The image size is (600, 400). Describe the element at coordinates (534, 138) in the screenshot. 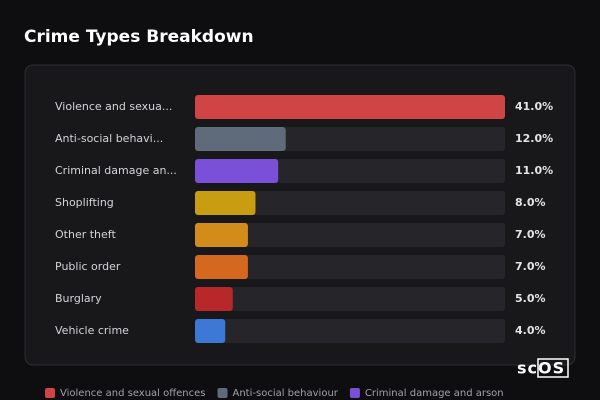

I see `value-label: 12.0%` at that location.